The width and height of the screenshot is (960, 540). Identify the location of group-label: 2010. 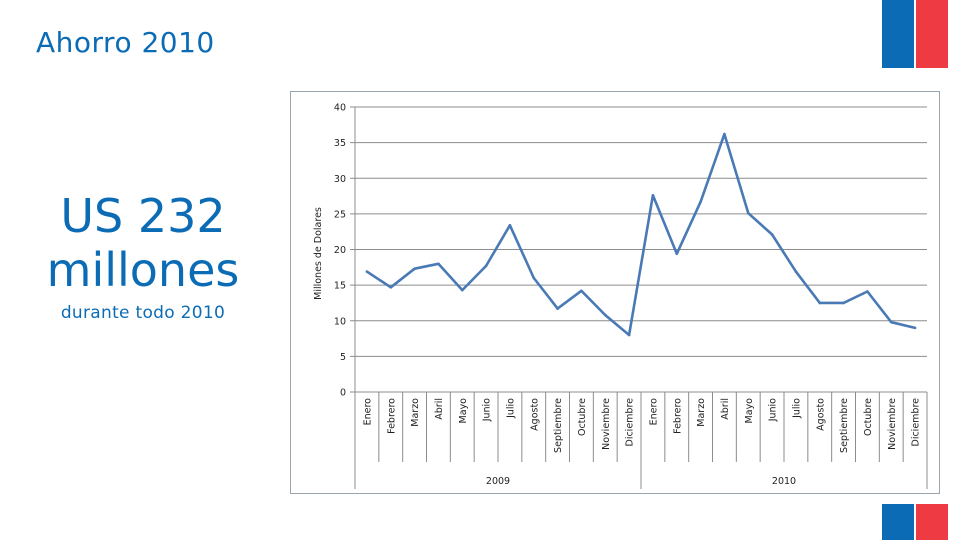
(784, 481).